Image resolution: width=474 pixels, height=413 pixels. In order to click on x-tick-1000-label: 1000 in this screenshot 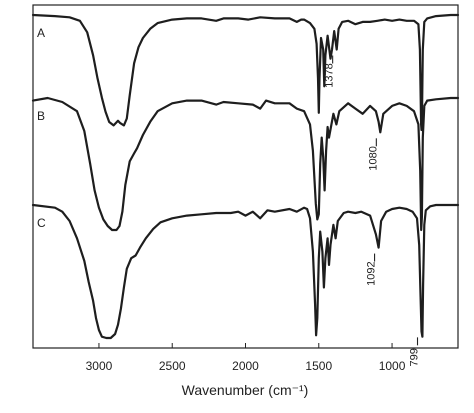, I will do `click(392, 366)`.